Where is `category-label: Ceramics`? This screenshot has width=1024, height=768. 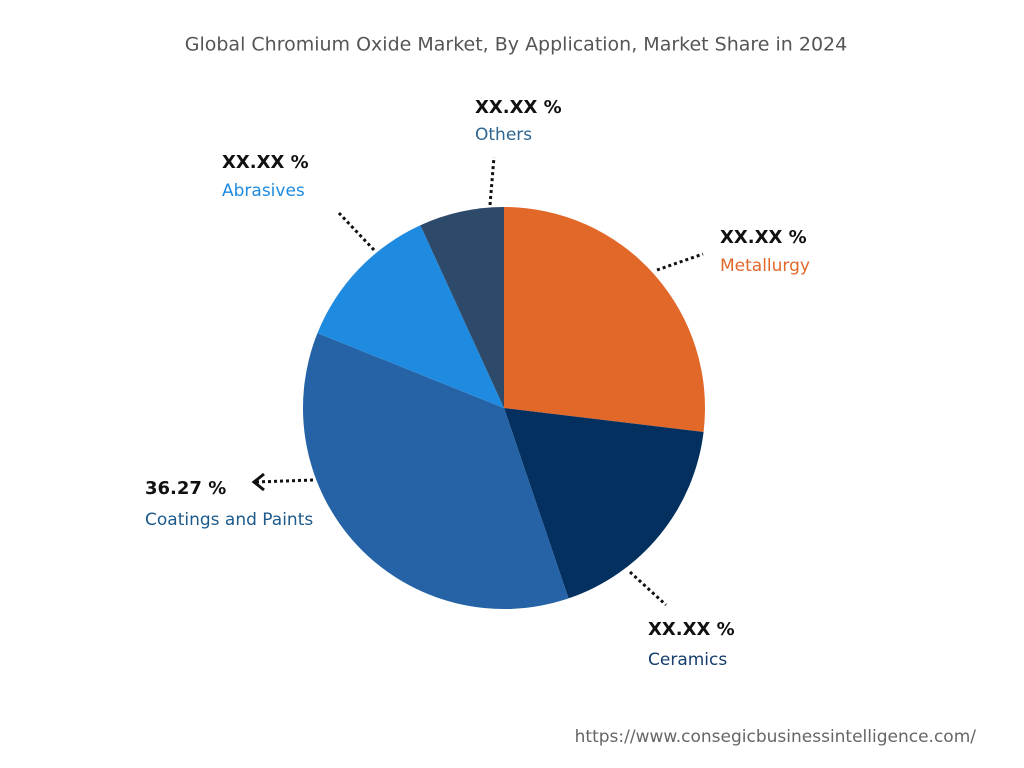 category-label: Ceramics is located at coordinates (687, 660).